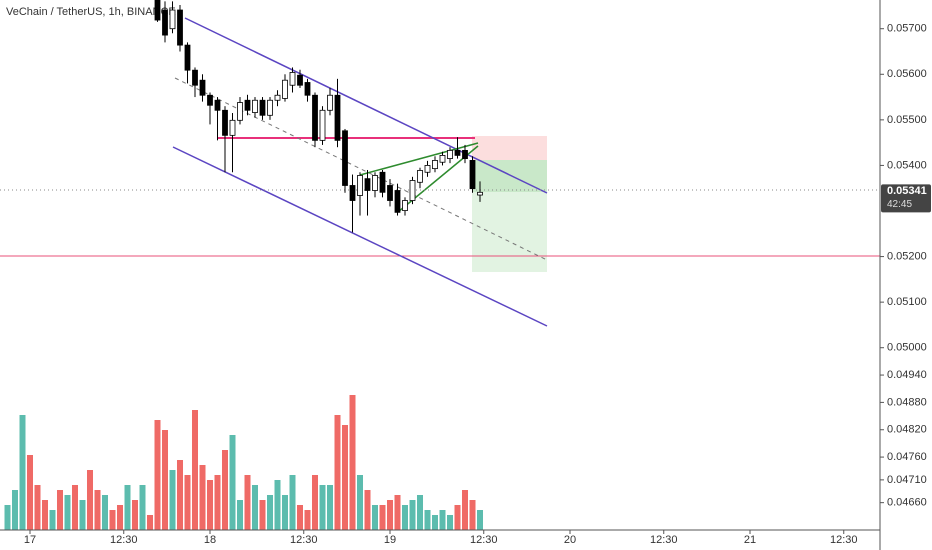 This screenshot has height=550, width=932. What do you see at coordinates (907, 480) in the screenshot?
I see `y-tick-label: 0.04710` at bounding box center [907, 480].